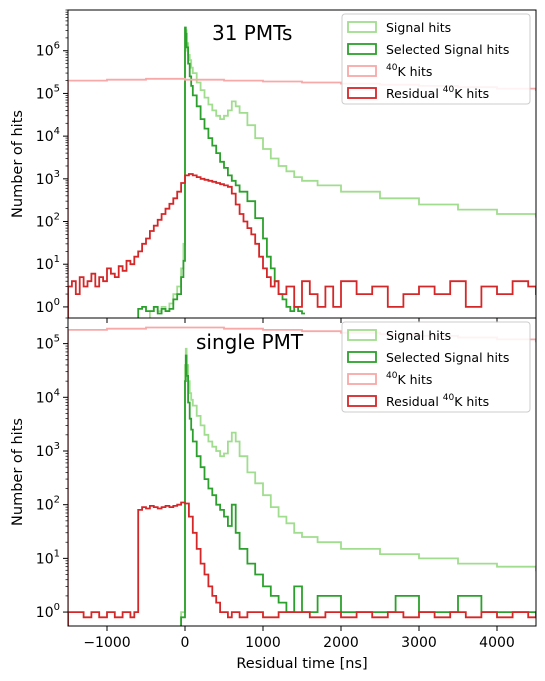 Image resolution: width=545 pixels, height=681 pixels. Describe the element at coordinates (301, 664) in the screenshot. I see `x-axis-label: Residual time [ns]` at that location.